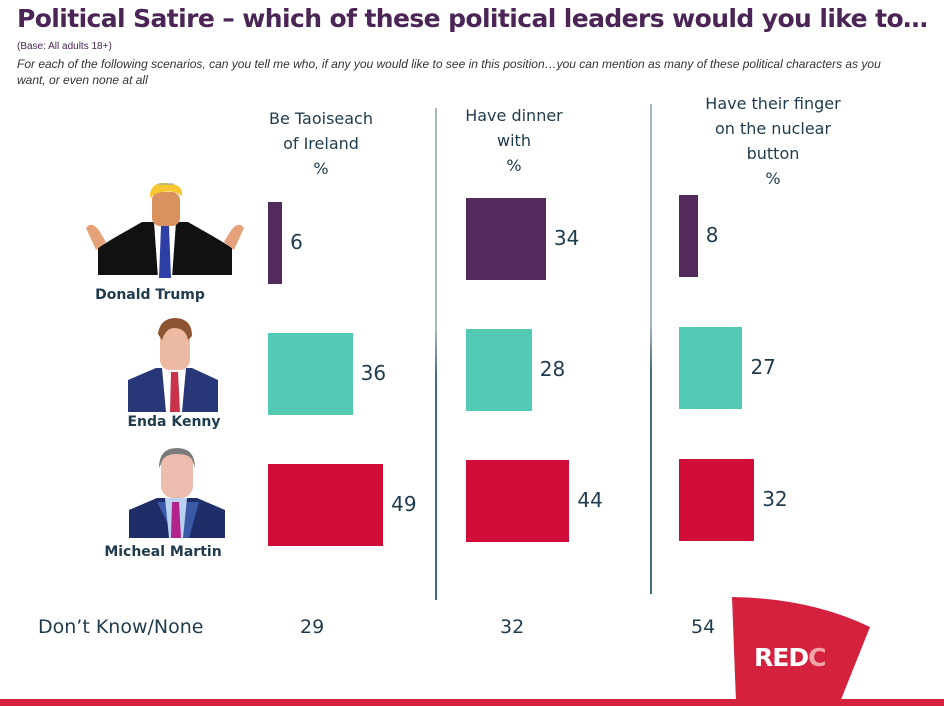 The image size is (944, 706). What do you see at coordinates (781, 657) in the screenshot?
I see `logo-text-red: RED` at bounding box center [781, 657].